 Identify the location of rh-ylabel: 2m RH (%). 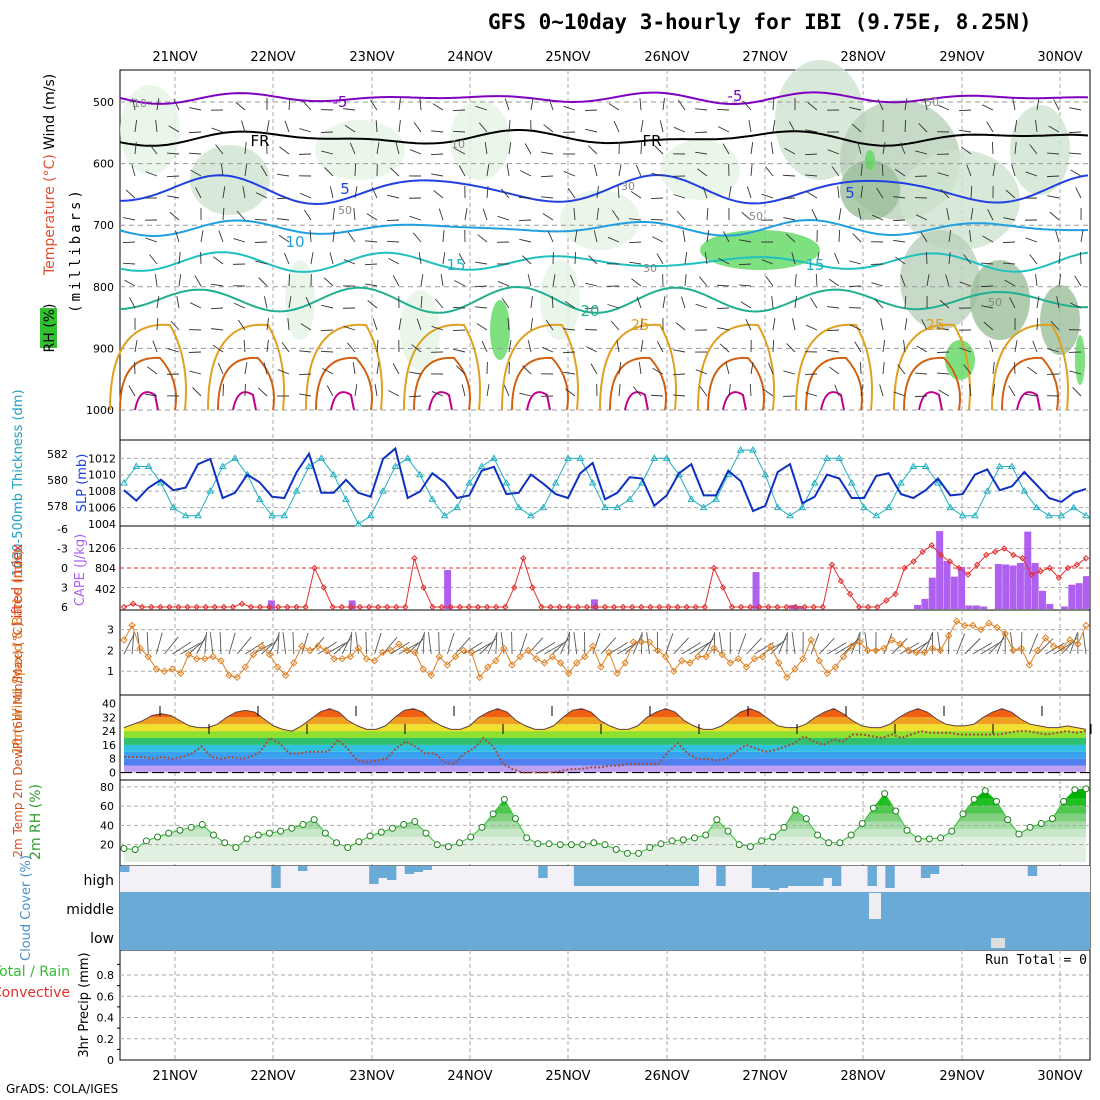
(36, 822).